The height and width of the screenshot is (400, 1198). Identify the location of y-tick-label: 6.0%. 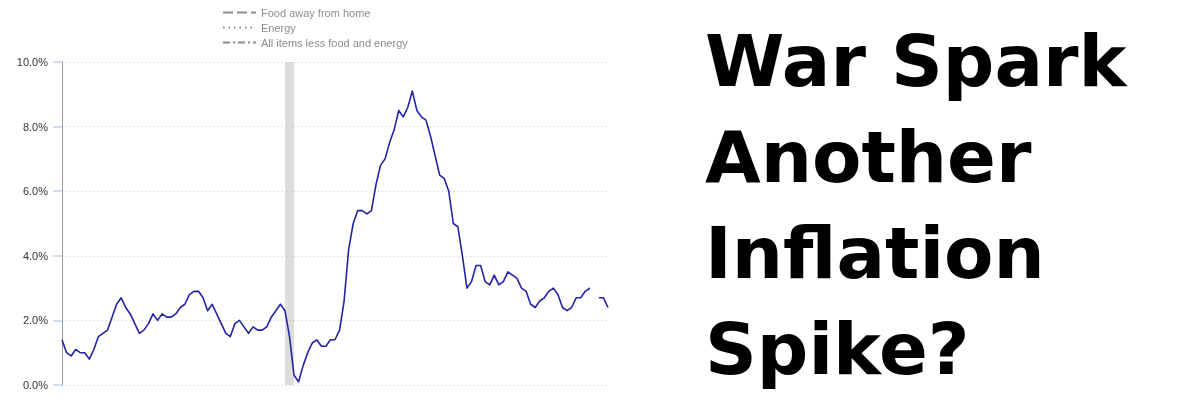
(35, 191).